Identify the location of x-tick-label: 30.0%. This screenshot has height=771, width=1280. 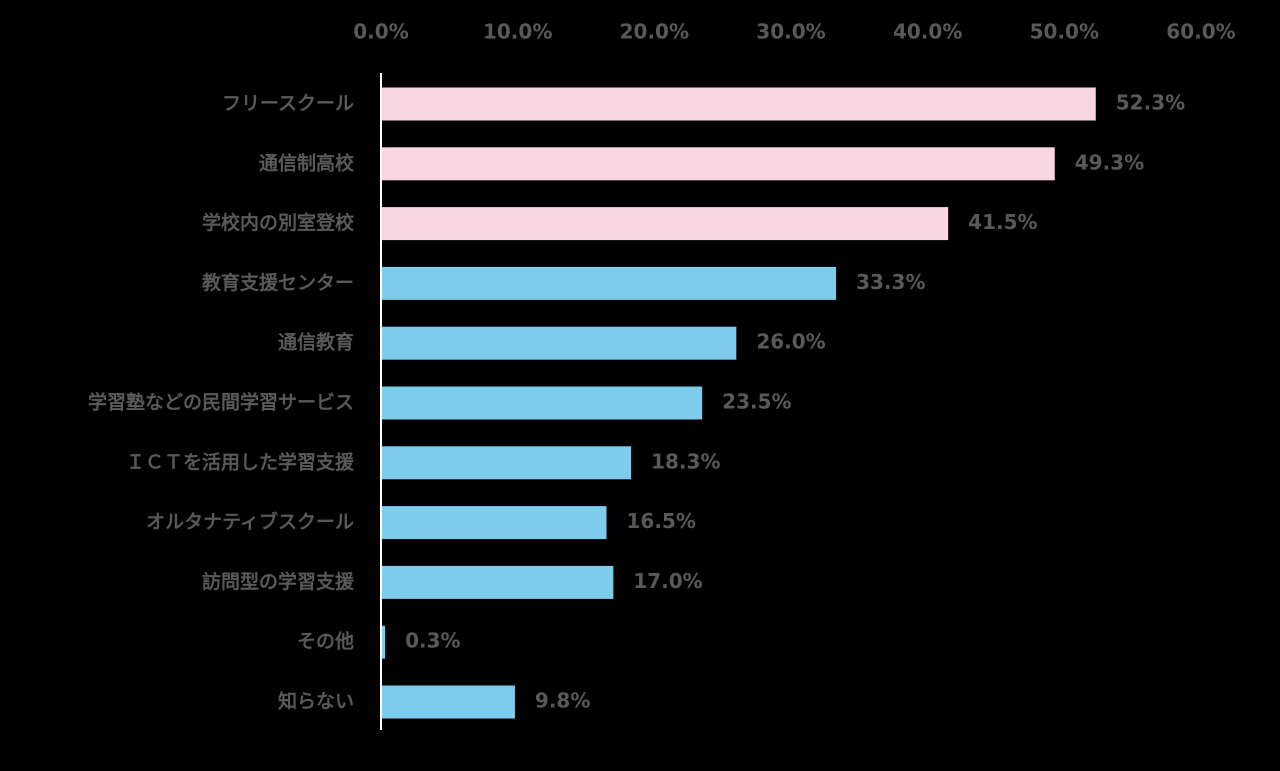
(790, 32).